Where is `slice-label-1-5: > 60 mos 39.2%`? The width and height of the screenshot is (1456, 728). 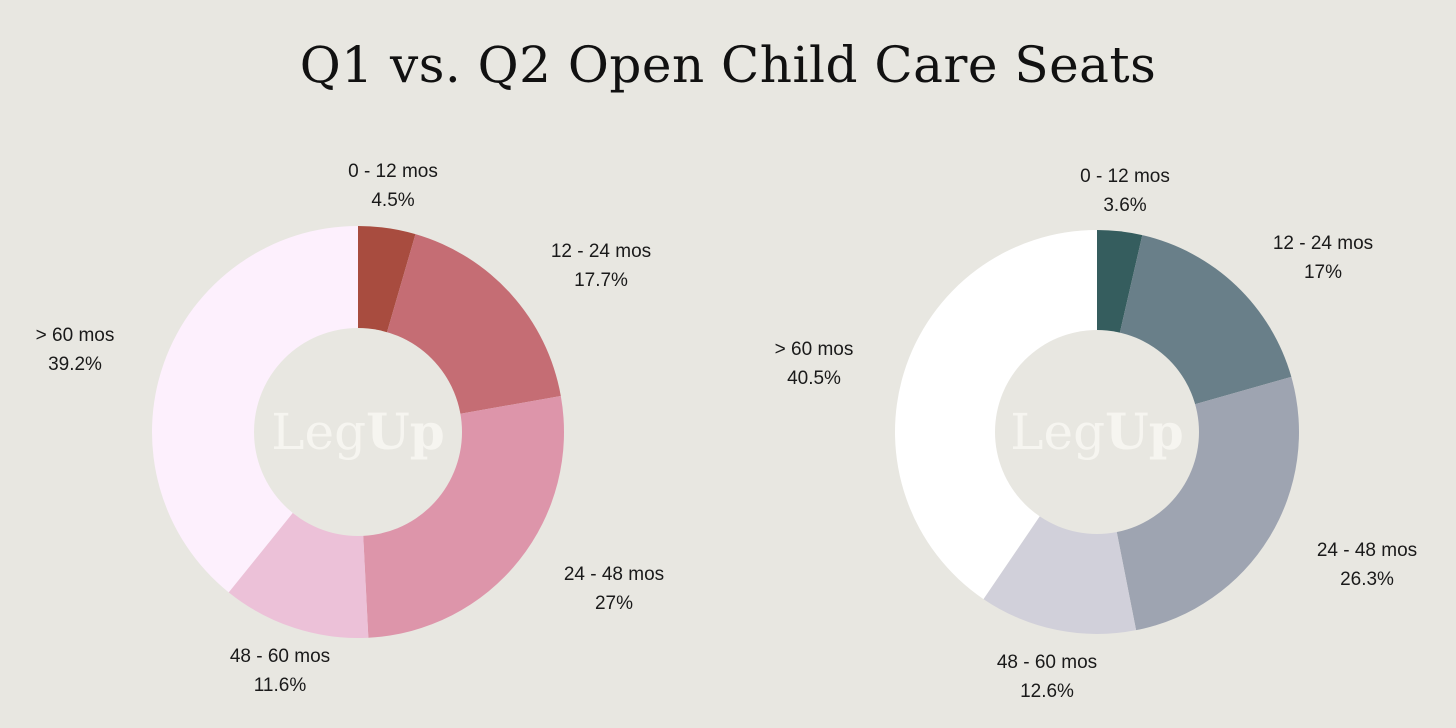
slice-label-1-5: > 60 mos 39.2% is located at coordinates (75, 350).